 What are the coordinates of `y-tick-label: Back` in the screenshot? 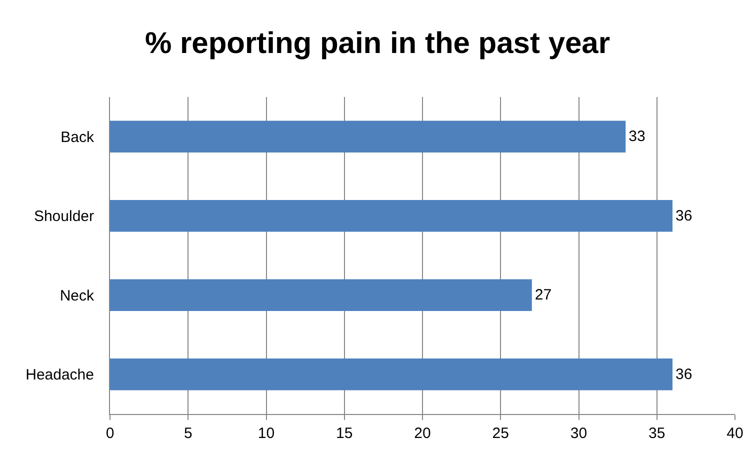 It's located at (77, 137).